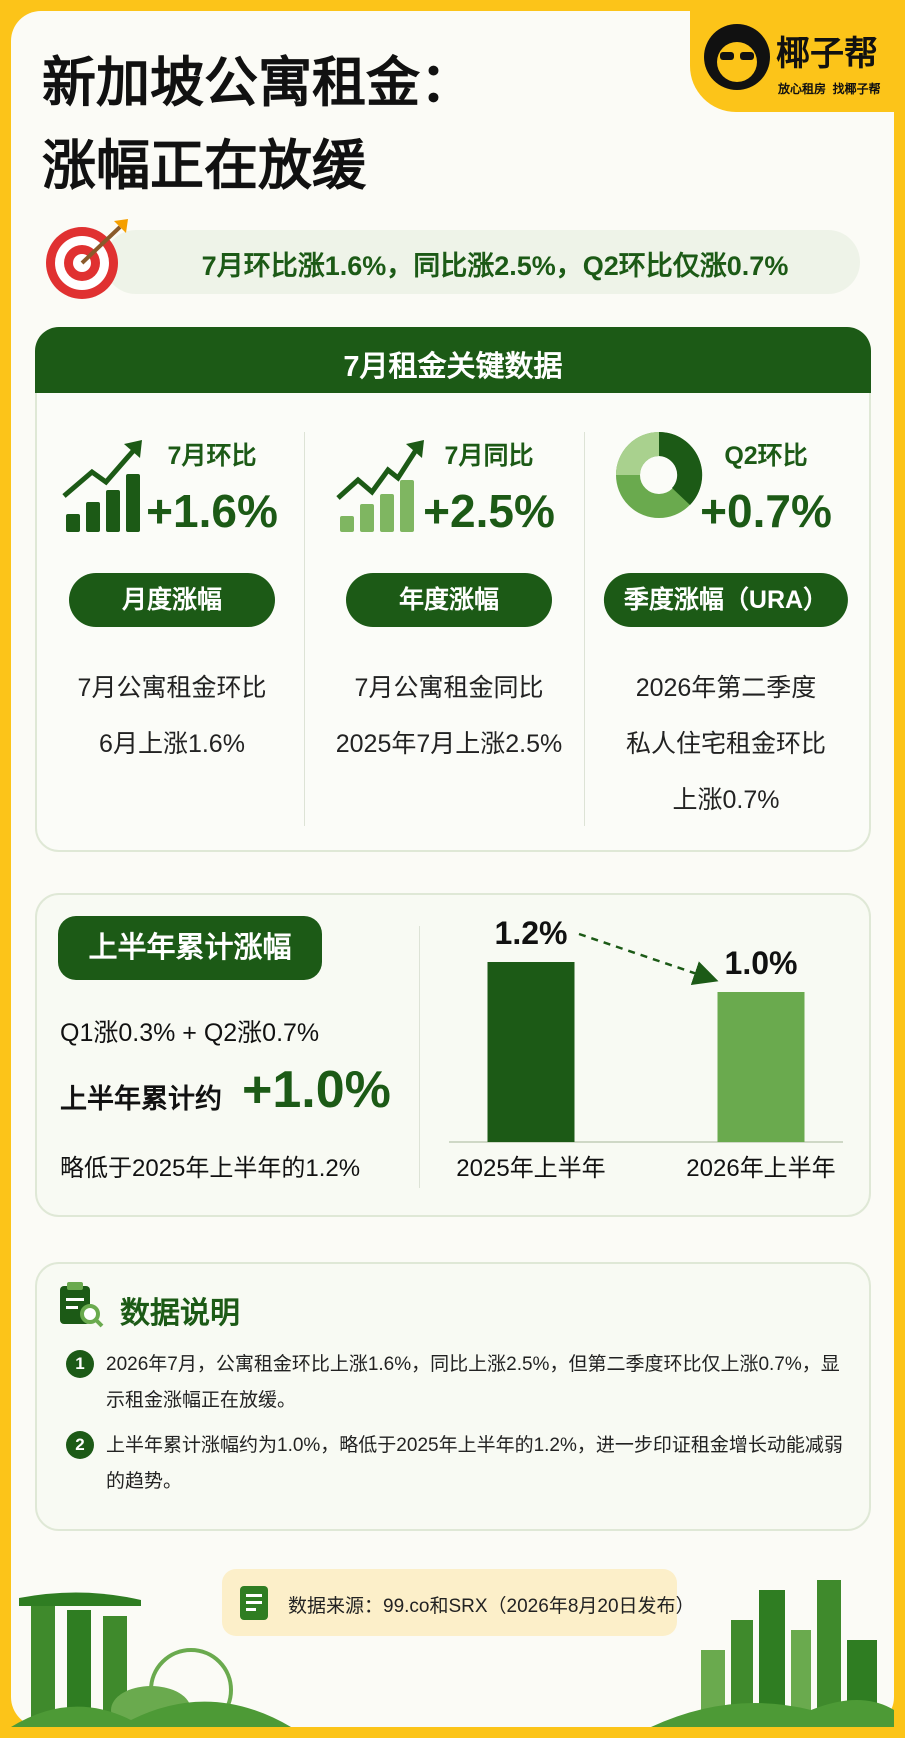 This screenshot has width=905, height=1738. Describe the element at coordinates (646, 1048) in the screenshot. I see `comparison-chart: 1.2% 2025年上半年 1.0% 2026年上半年` at that location.